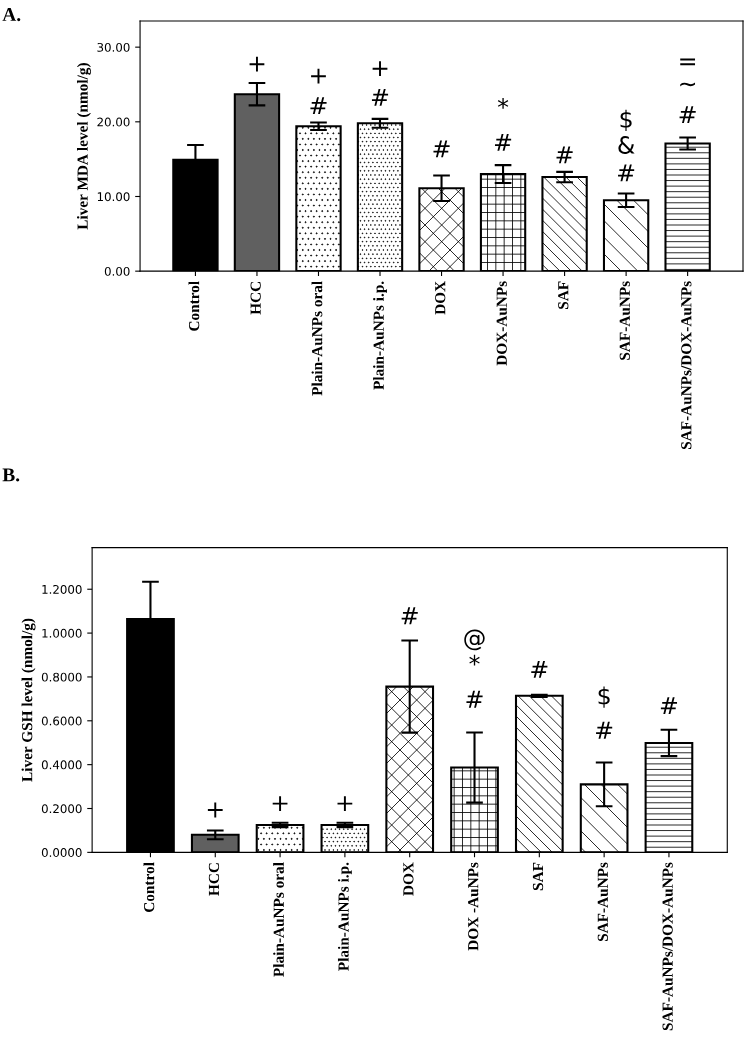  I want to click on y-axis-title: Liver MDA level (nmol/g), so click(84, 146).